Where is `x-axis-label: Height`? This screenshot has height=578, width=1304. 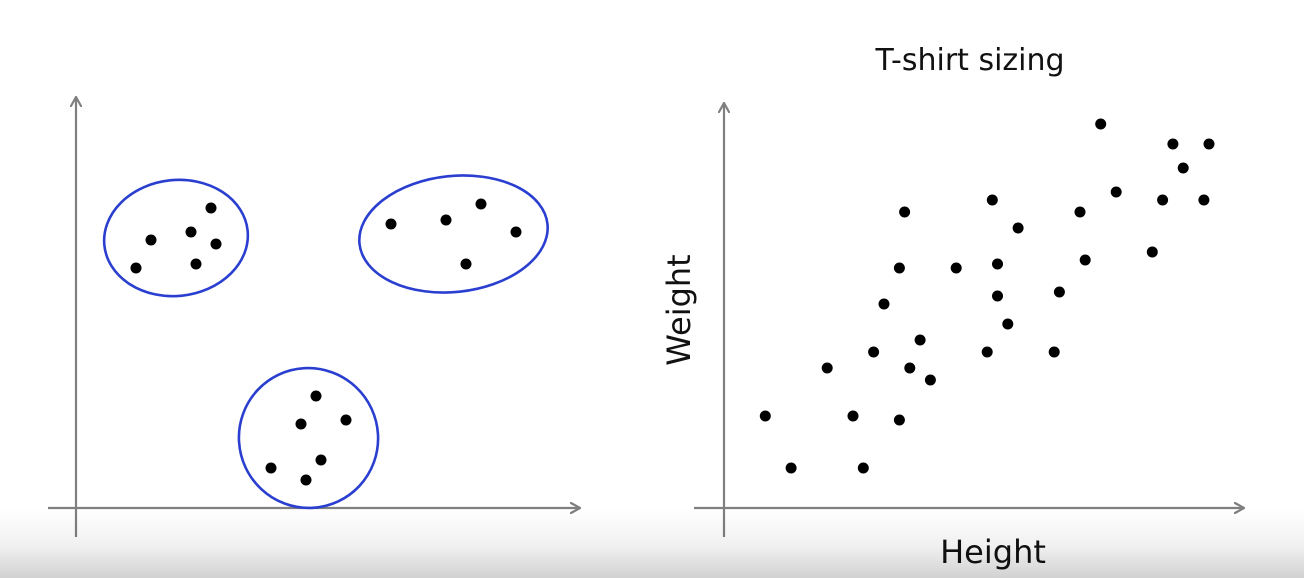 x-axis-label: Height is located at coordinates (993, 552).